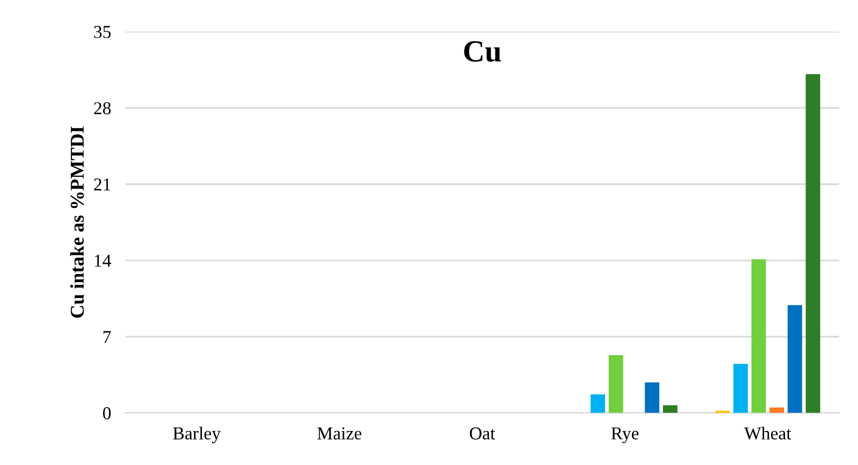 The height and width of the screenshot is (465, 858). I want to click on y-tick-label: 14, so click(103, 260).